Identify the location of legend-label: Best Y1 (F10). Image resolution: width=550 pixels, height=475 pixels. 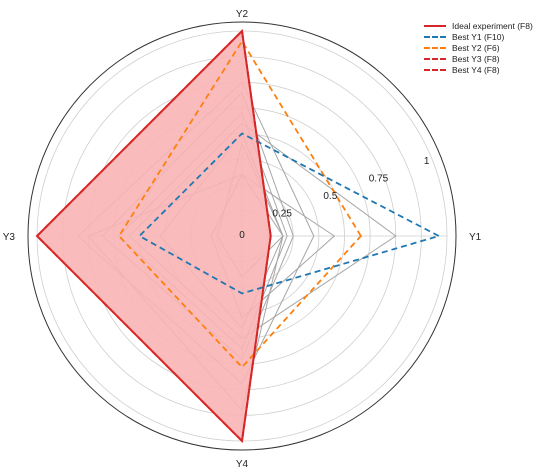
(478, 36).